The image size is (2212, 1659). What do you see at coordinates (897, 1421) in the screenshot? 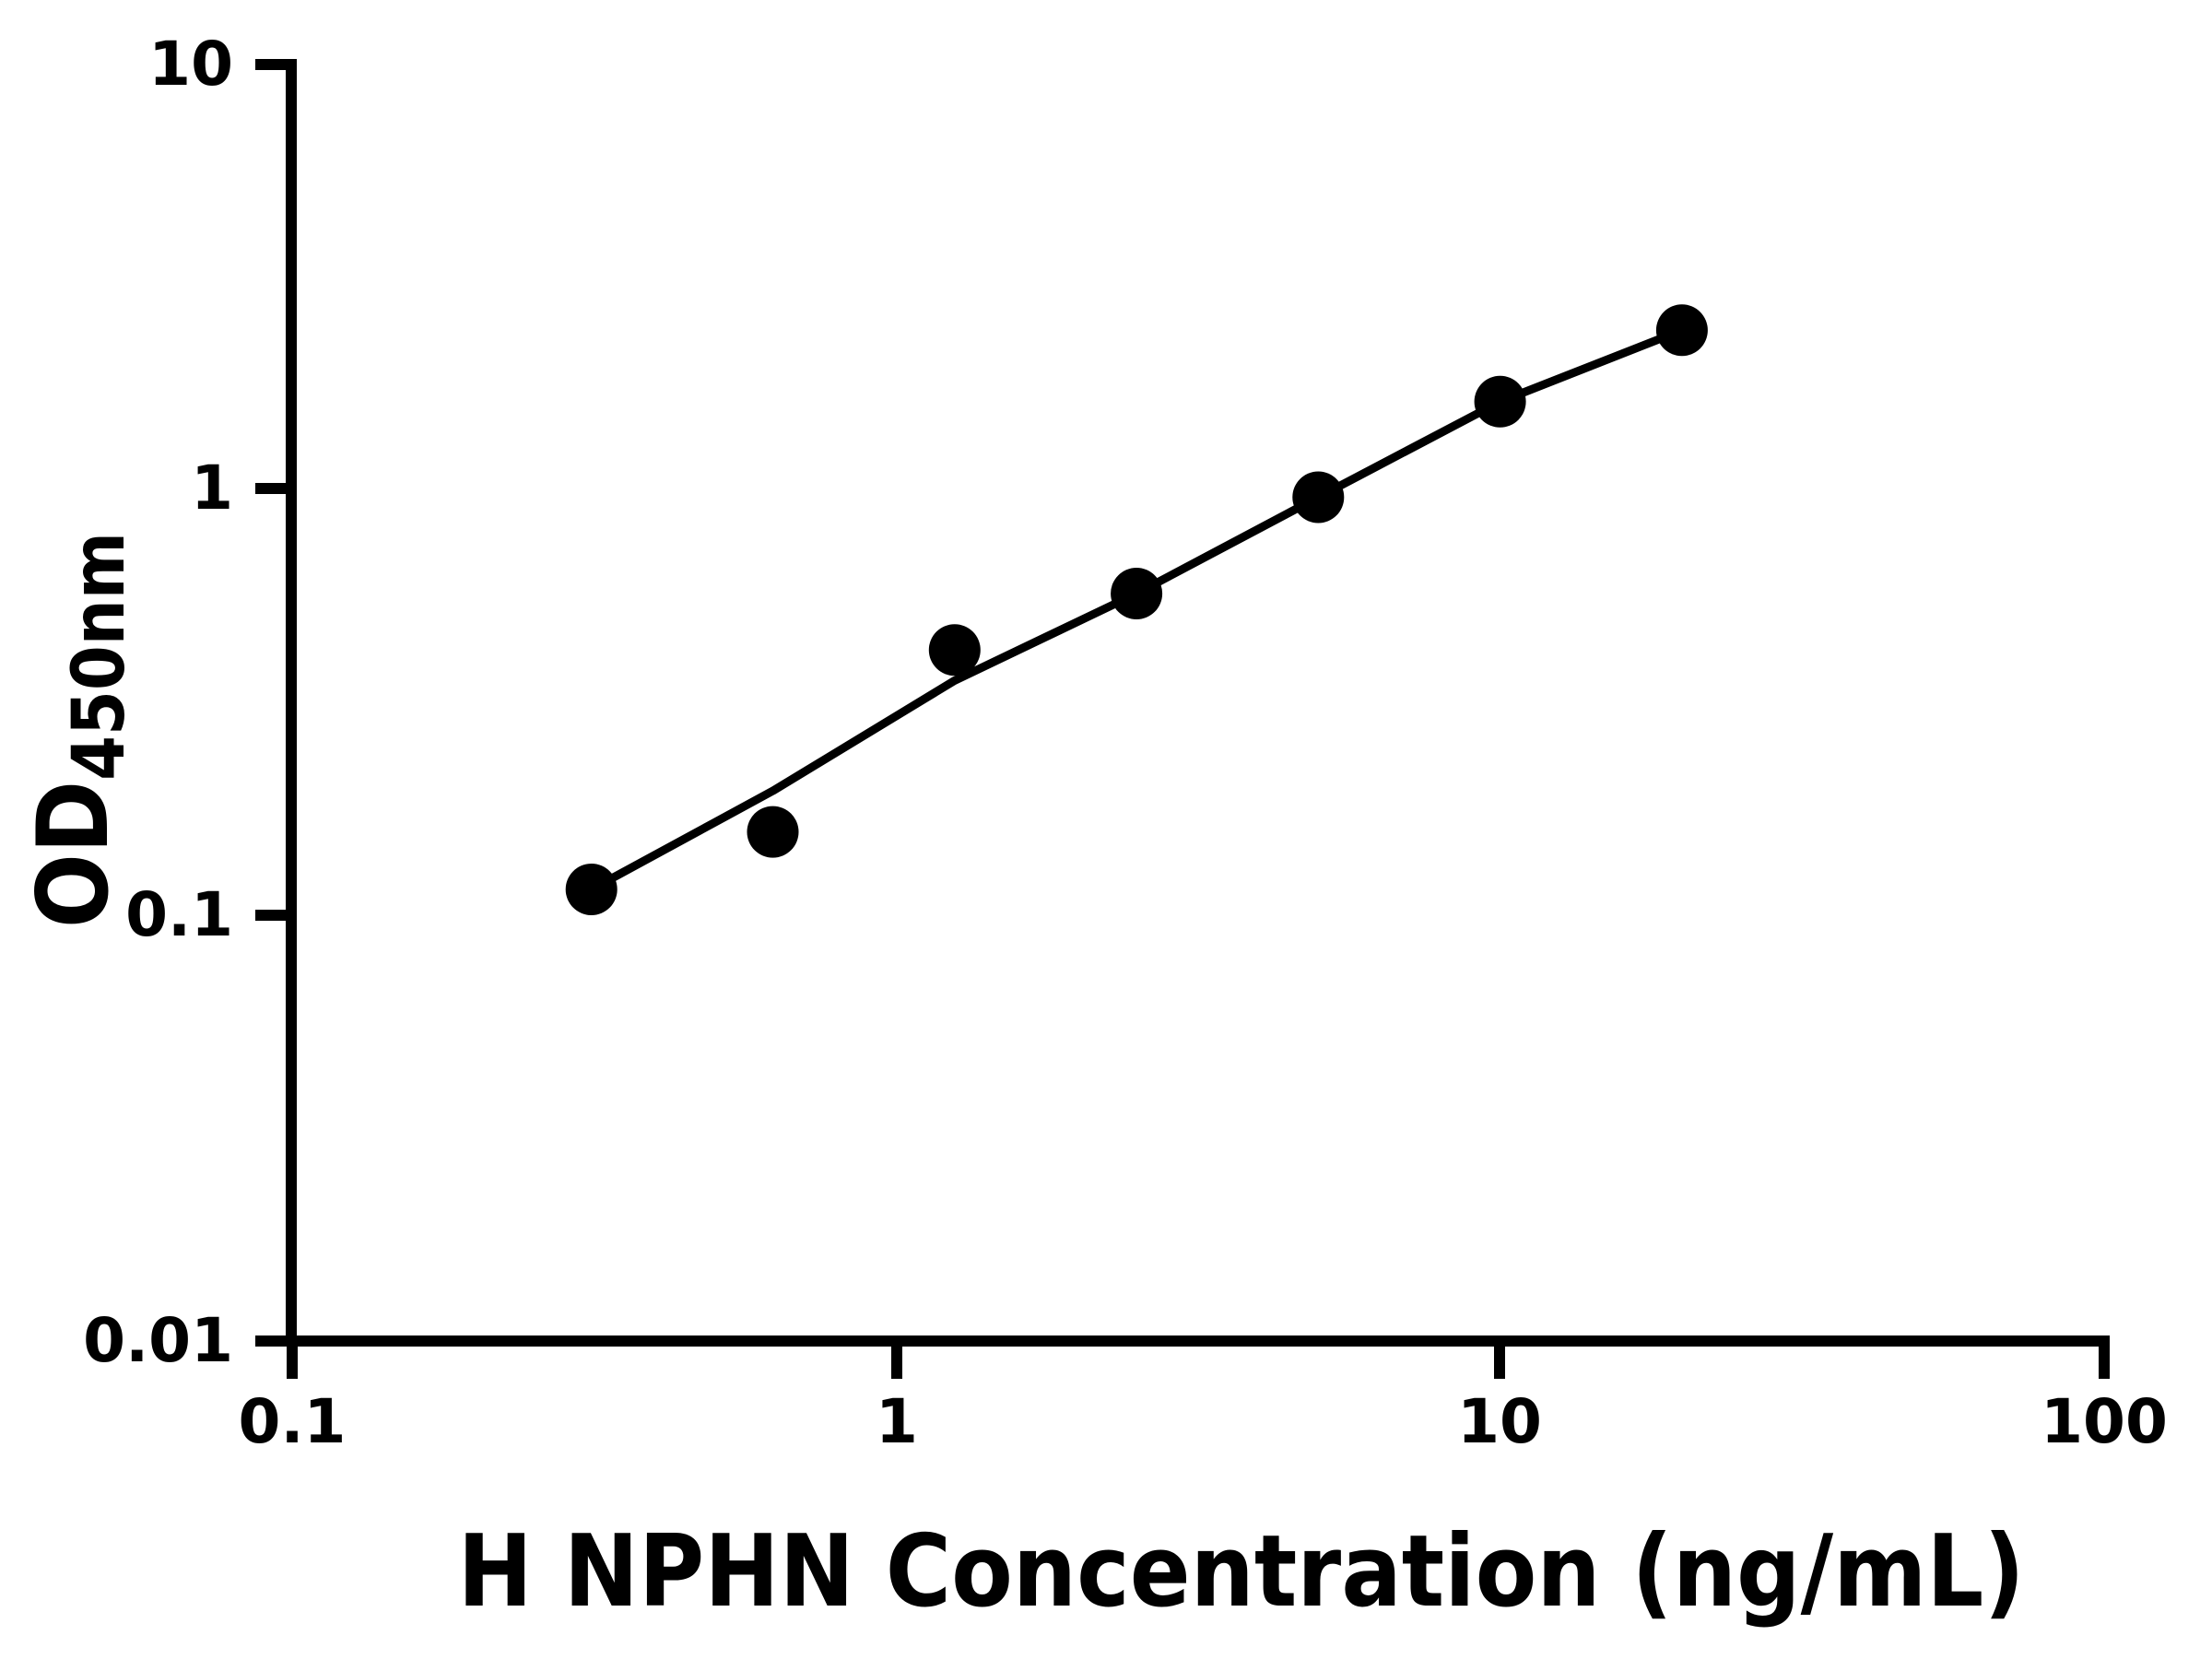
I see `x-tick-label-1: 1` at bounding box center [897, 1421].